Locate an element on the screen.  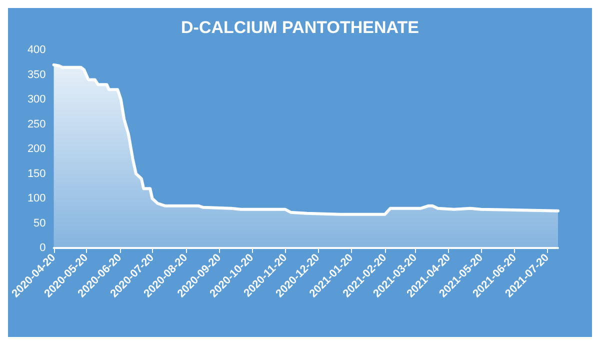
y-tick-label: 350 is located at coordinates (36, 74).